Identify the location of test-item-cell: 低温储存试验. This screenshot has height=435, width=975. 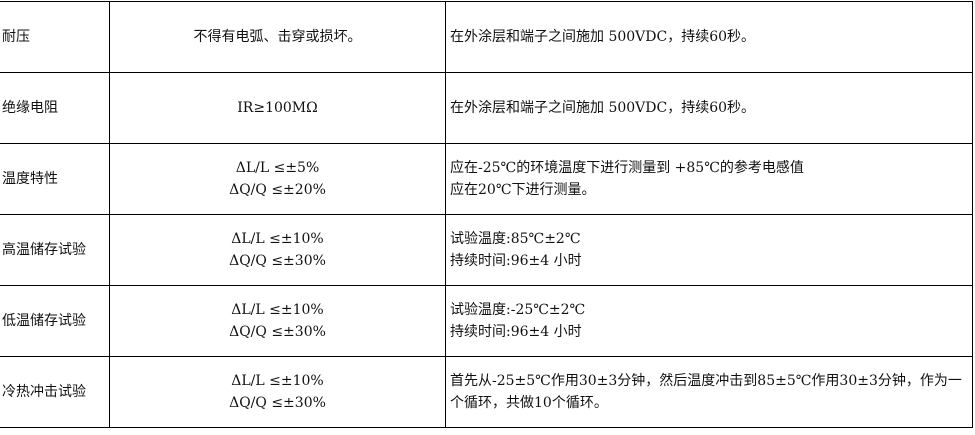
(55, 321).